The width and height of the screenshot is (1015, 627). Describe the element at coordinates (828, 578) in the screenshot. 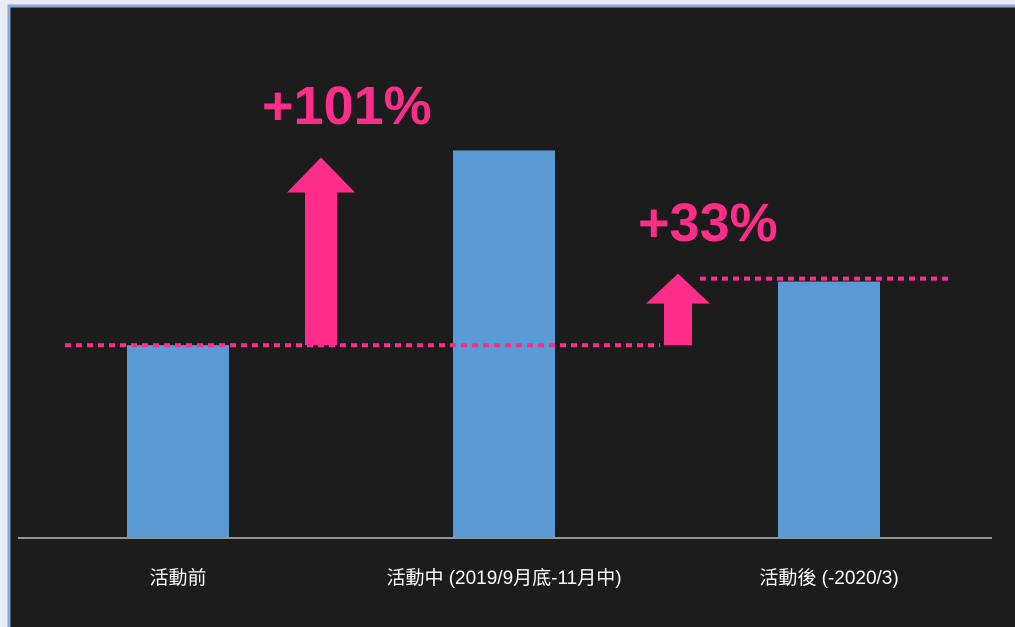

I see `x-tick-label: 活動後 (-2020/3)` at that location.